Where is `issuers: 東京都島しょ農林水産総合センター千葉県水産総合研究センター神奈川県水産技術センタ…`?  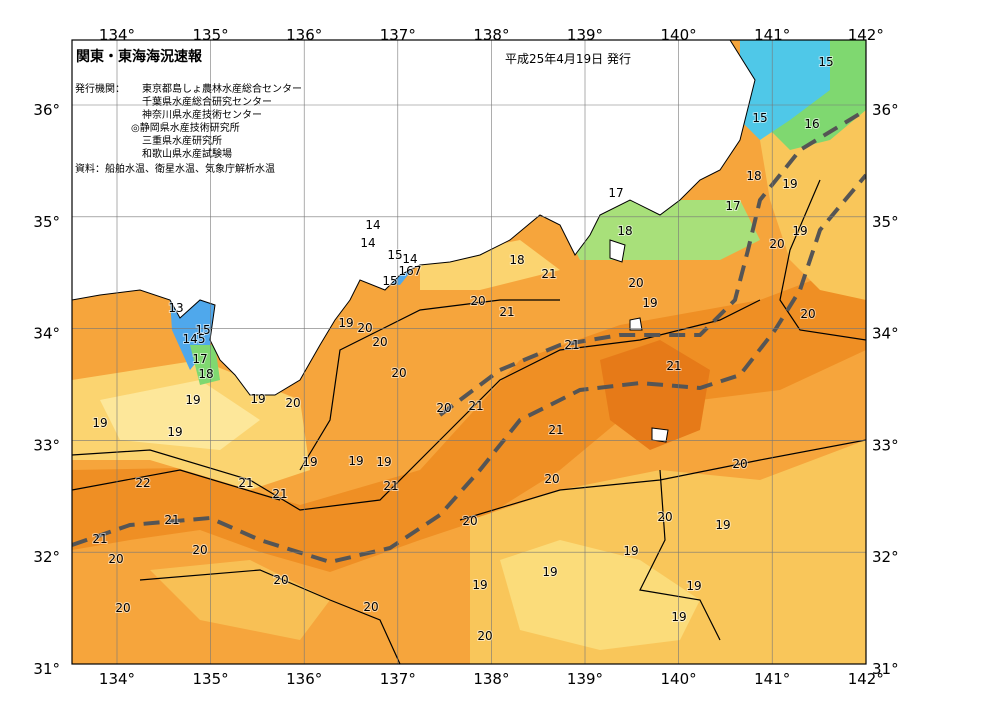
issuers: 東京都島しょ農林水産総合センター千葉県水産総合研究センター神奈川県水産技術センタ… is located at coordinates (216, 121).